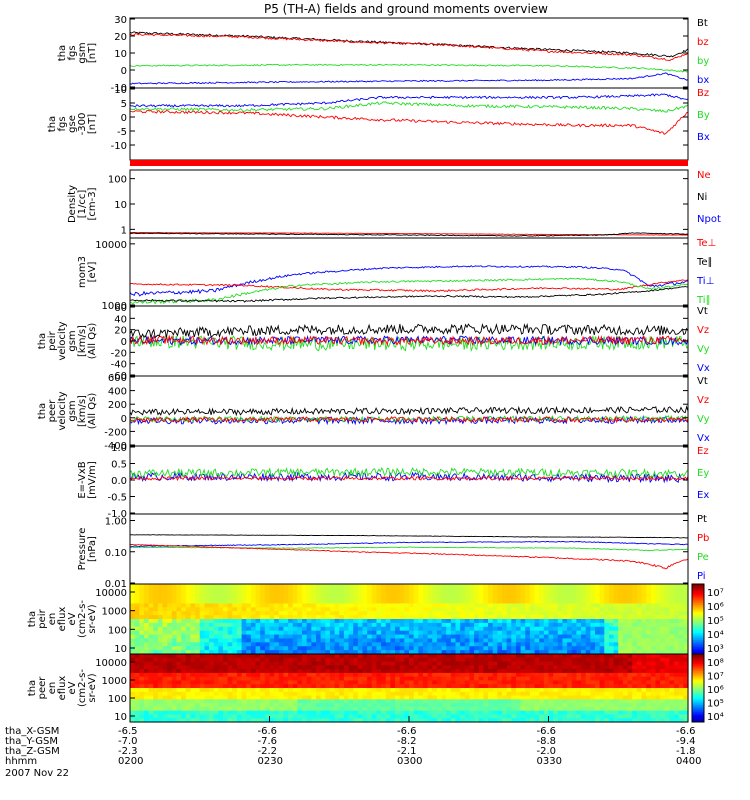  I want to click on legend-entry: By, so click(703, 115).